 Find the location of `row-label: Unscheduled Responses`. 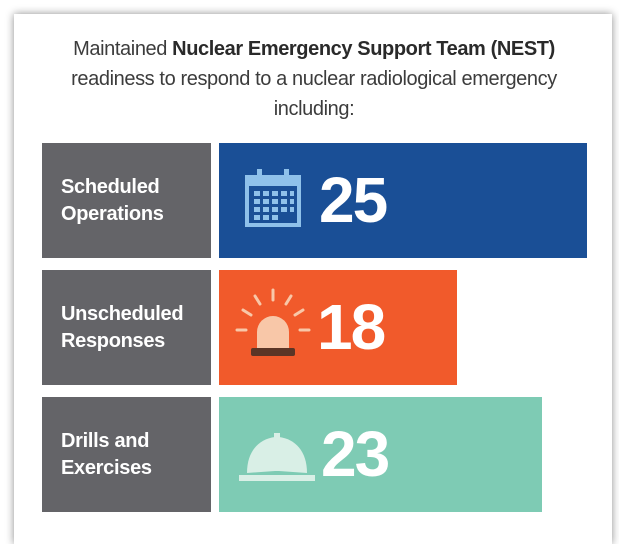

row-label: Unscheduled Responses is located at coordinates (126, 327).